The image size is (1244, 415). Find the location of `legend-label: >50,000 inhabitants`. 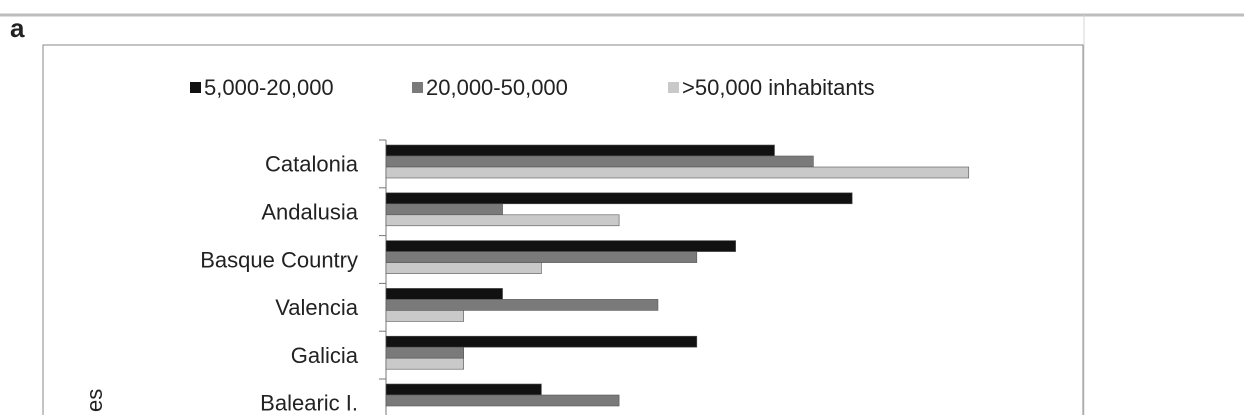

legend-label: >50,000 inhabitants is located at coordinates (778, 87).